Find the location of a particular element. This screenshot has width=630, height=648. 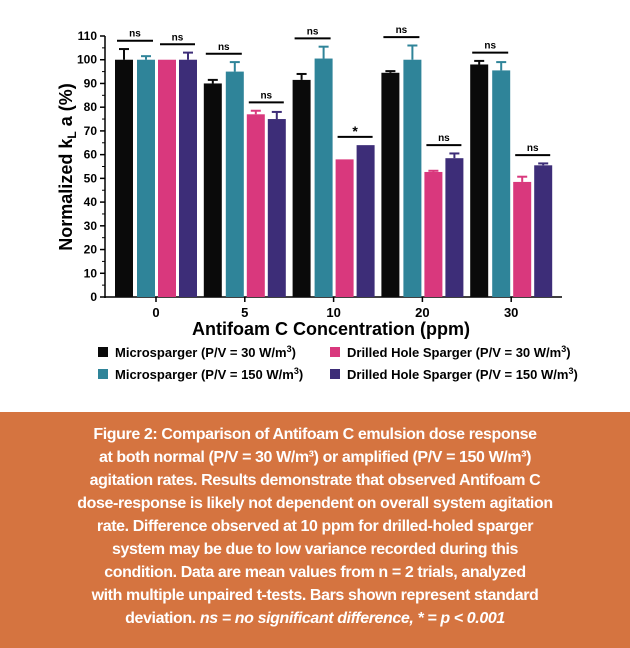

x-tick-label: 20 is located at coordinates (422, 312).